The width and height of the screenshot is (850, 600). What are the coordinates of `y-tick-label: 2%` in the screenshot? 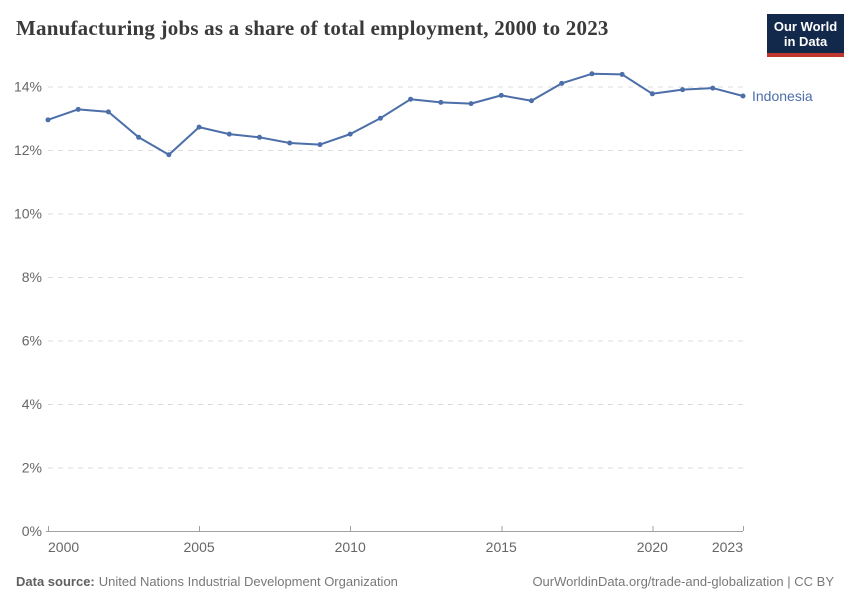 It's located at (32, 468).